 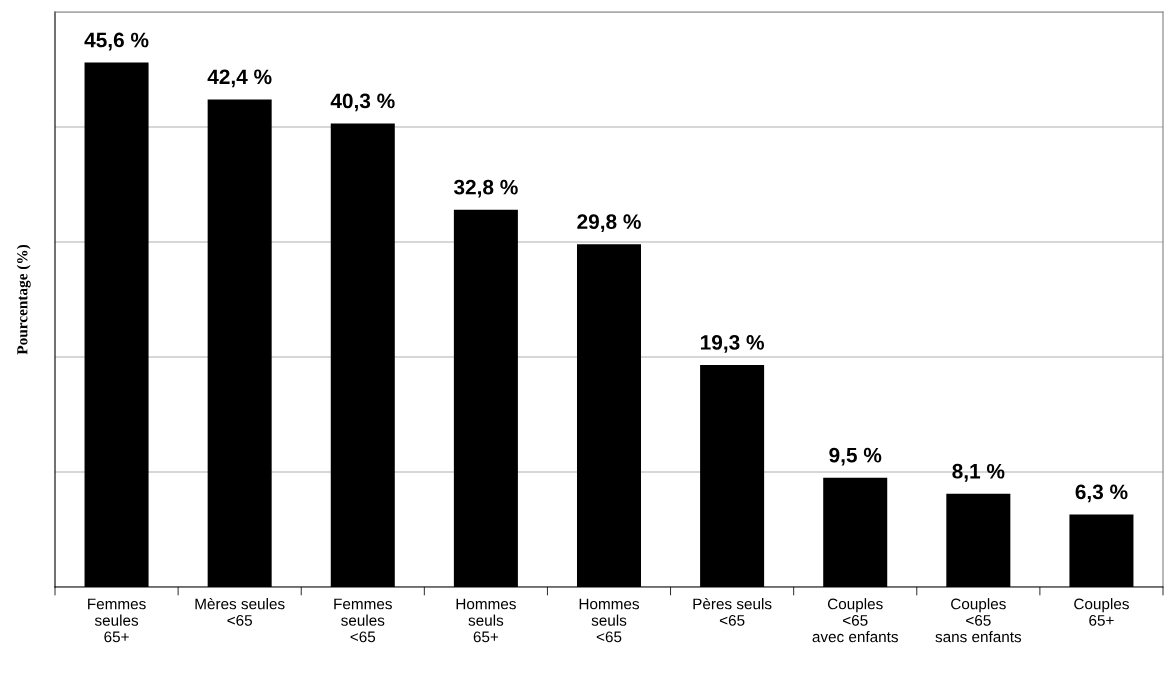 What do you see at coordinates (732, 611) in the screenshot?
I see `x-tick-label: Pères seuls <65` at bounding box center [732, 611].